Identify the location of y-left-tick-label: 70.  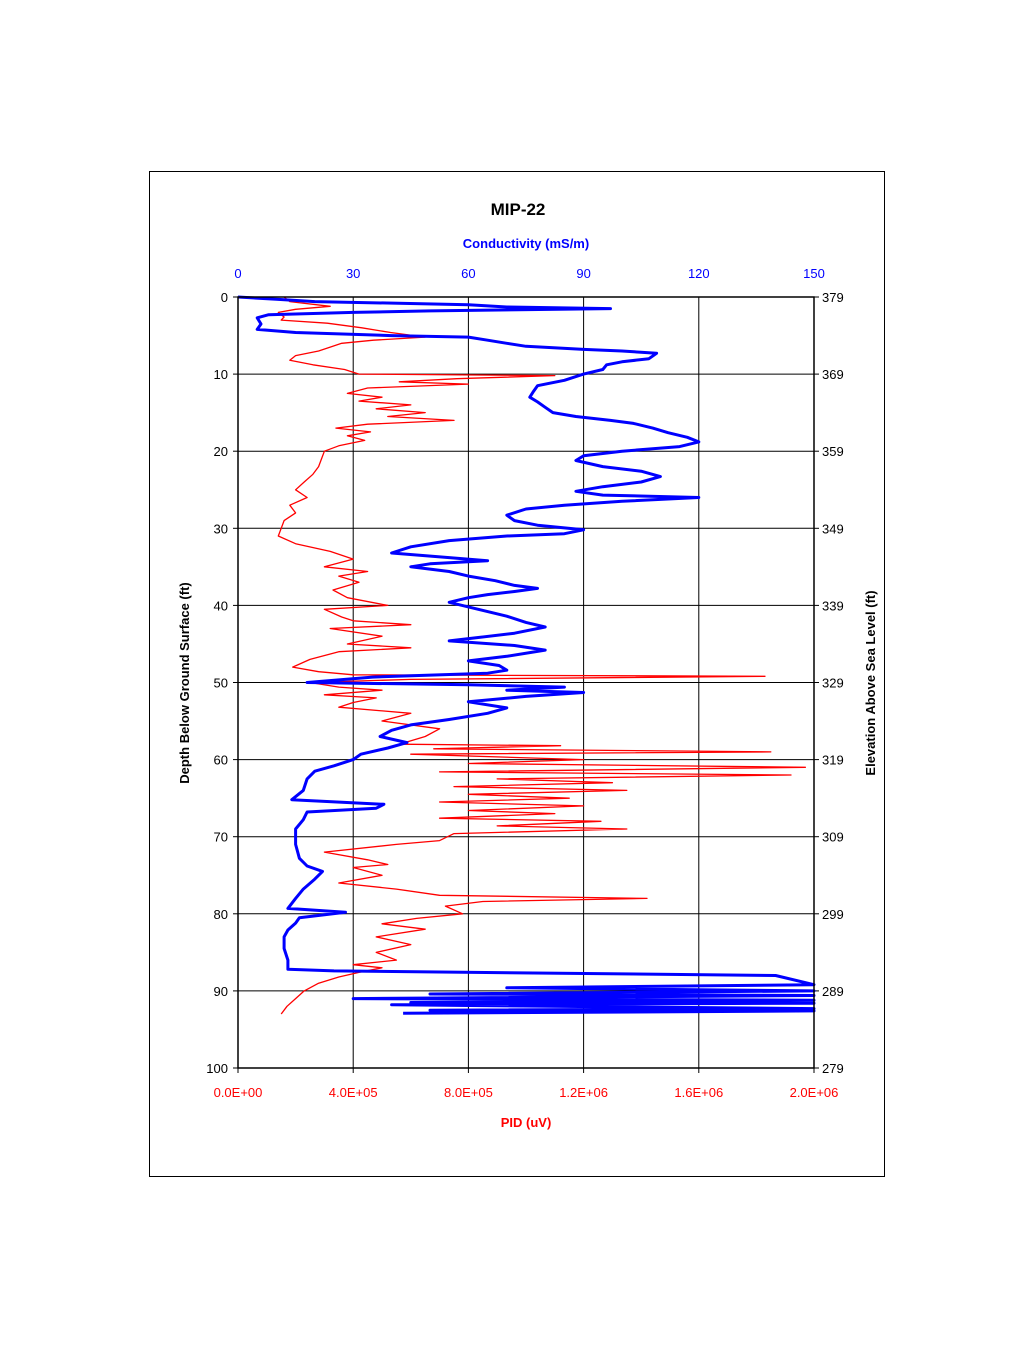
(221, 837).